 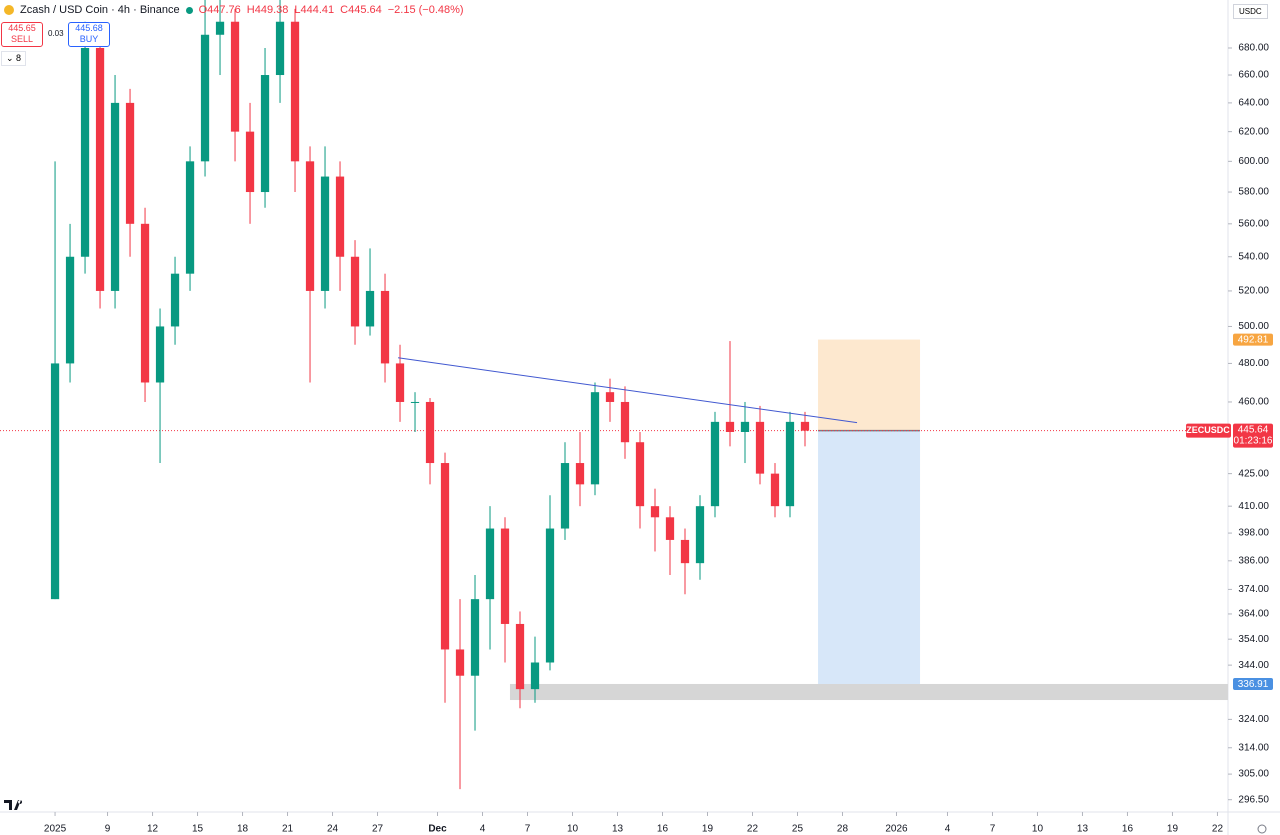 I want to click on ohlc: O447.76, so click(x=219, y=10).